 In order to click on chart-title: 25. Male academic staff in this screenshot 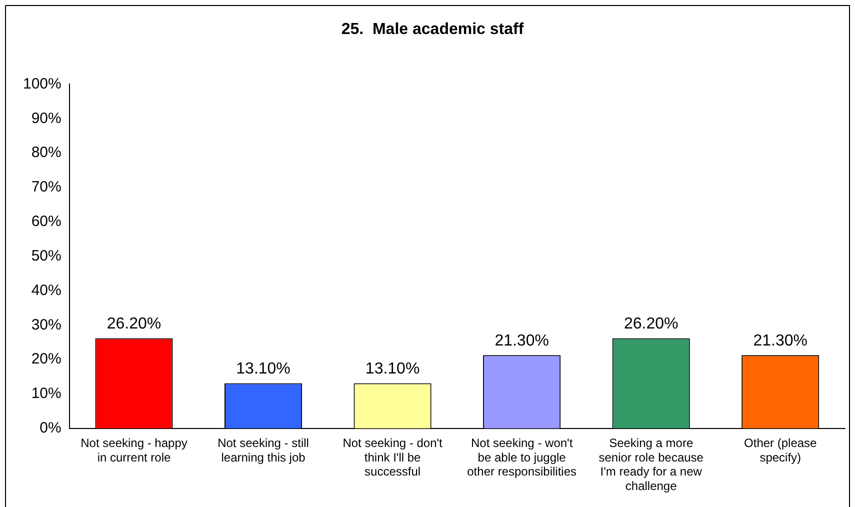, I will do `click(432, 29)`.